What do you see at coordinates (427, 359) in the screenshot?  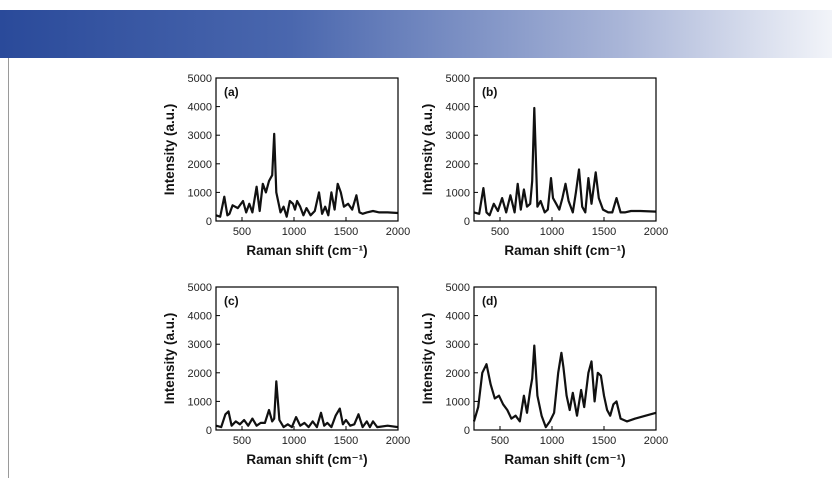 I see `y-axis-label-d: Intensity (a.u.)` at bounding box center [427, 359].